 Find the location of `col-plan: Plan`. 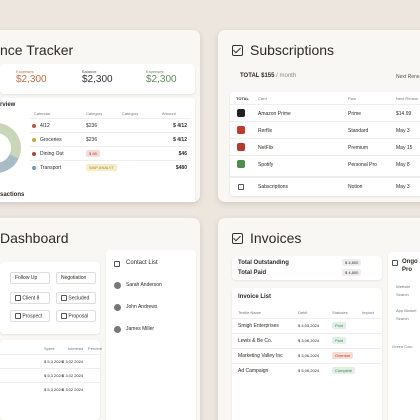

col-plan: Plan is located at coordinates (352, 98).